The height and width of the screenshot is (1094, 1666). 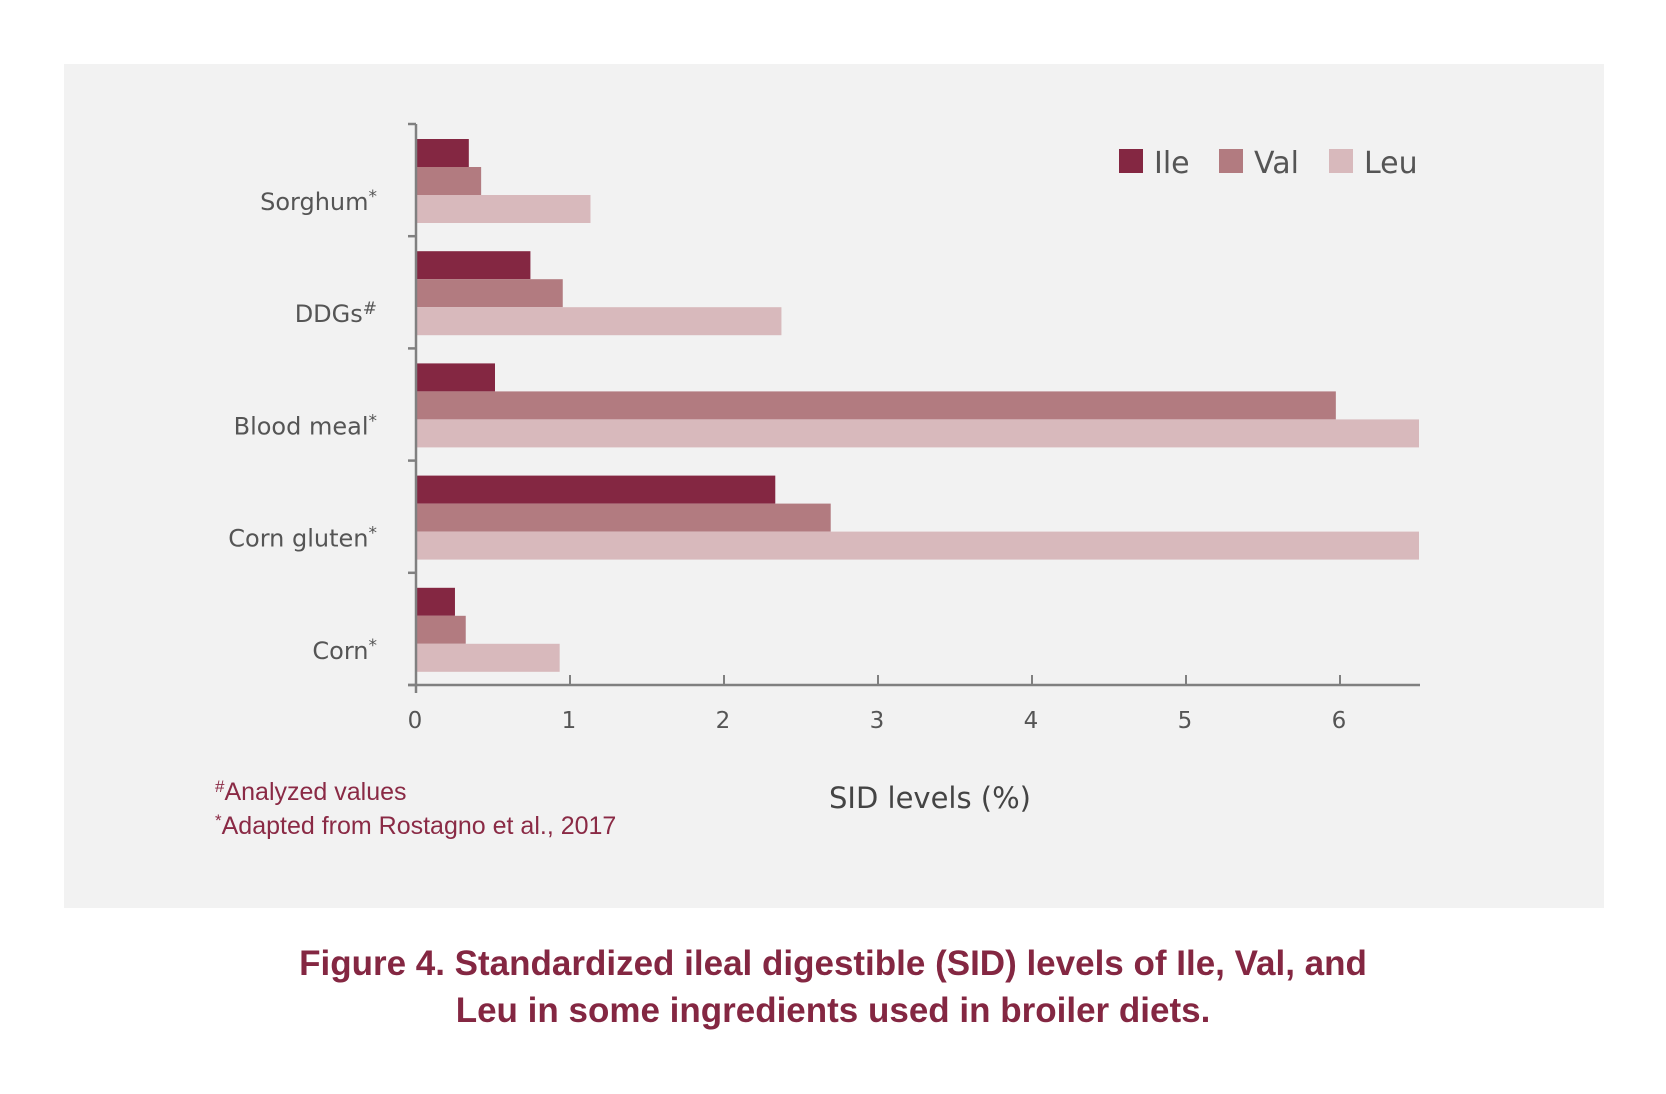 What do you see at coordinates (1131, 161) in the screenshot?
I see `legend-swatch-ile` at bounding box center [1131, 161].